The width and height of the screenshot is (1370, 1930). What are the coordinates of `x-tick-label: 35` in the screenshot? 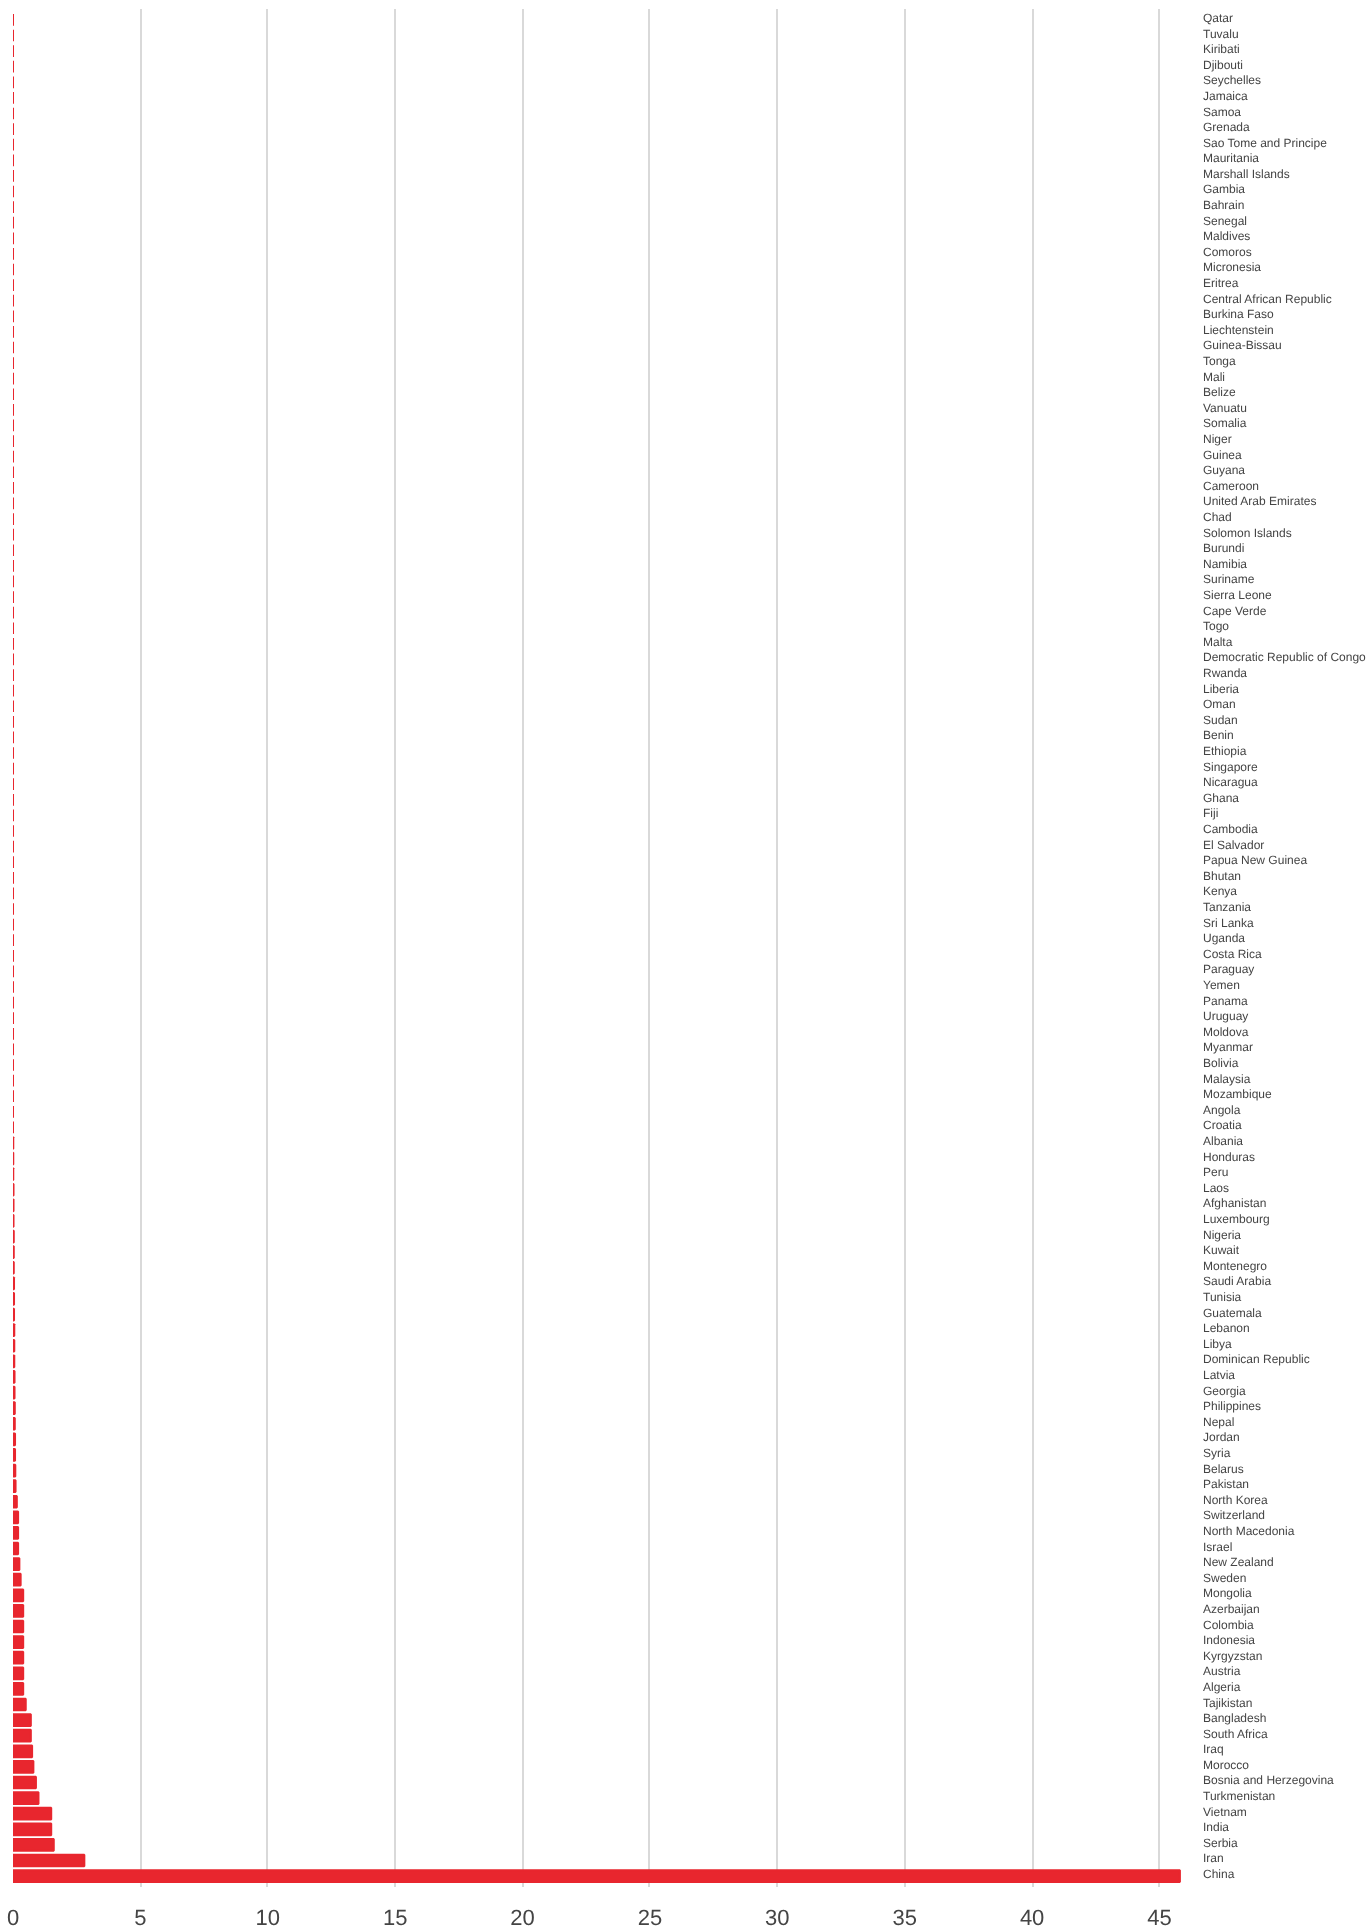 It's located at (904, 1918).